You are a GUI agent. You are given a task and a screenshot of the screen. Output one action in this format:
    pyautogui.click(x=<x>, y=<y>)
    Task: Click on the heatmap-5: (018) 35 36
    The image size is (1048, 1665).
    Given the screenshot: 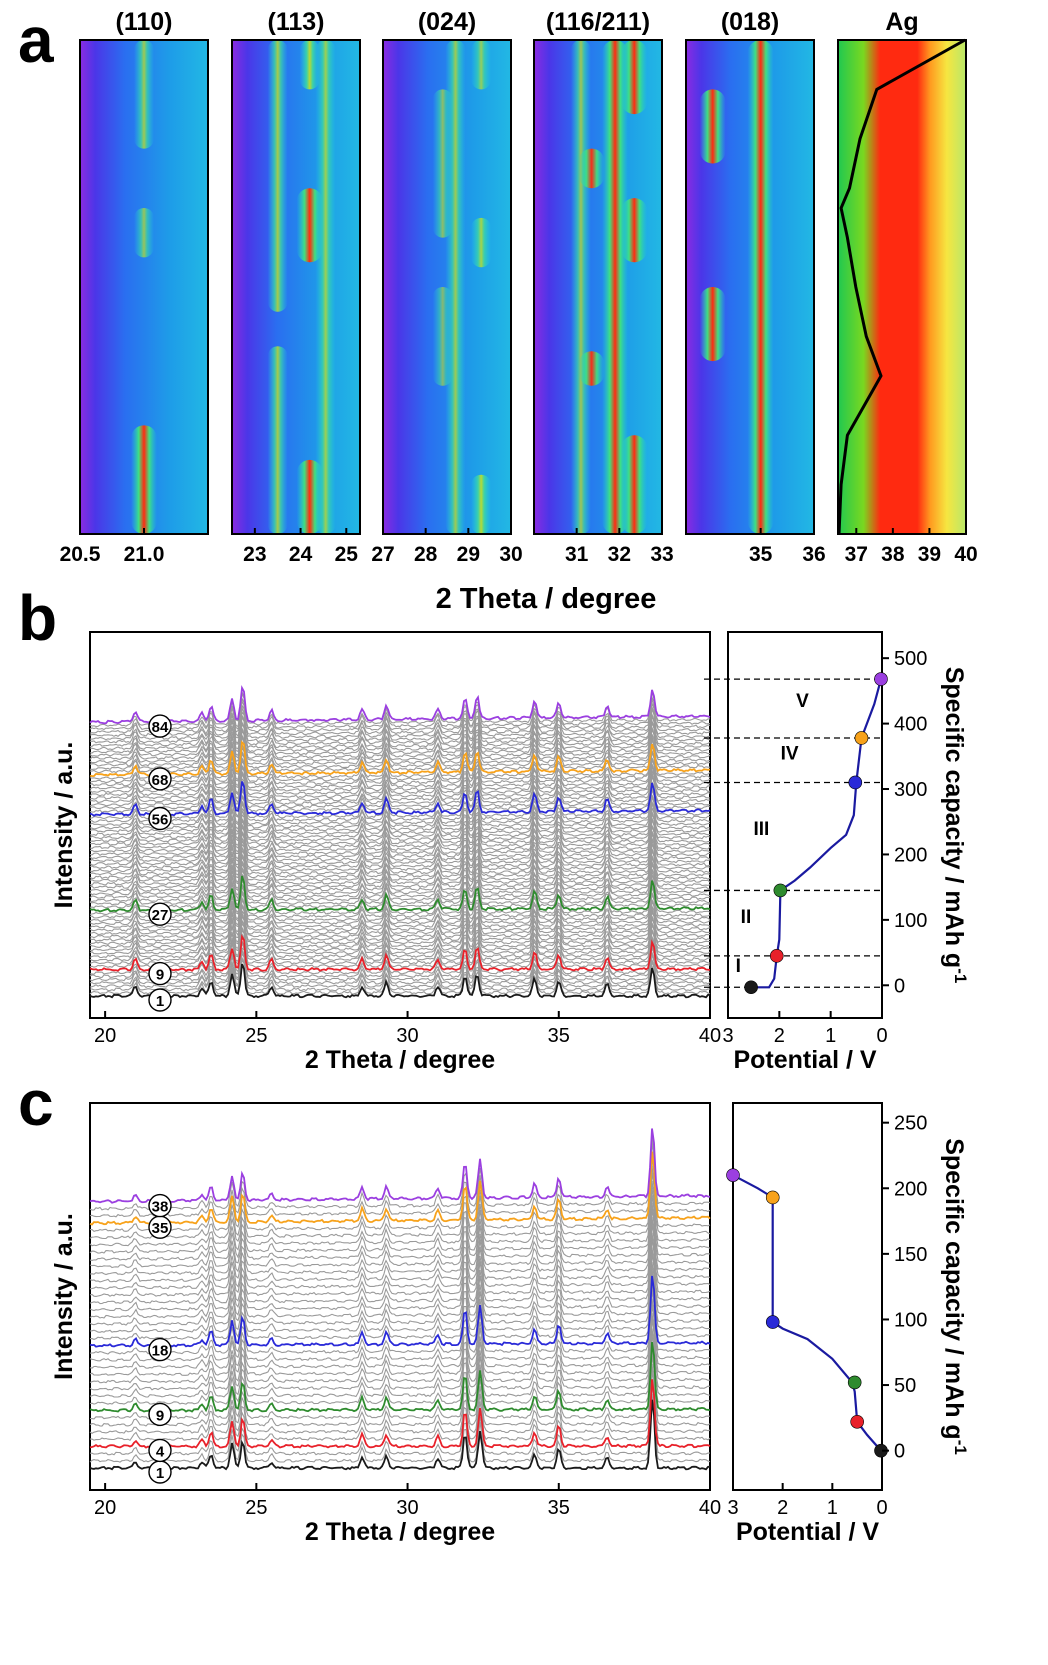 What is the action you would take?
    pyautogui.click(x=755, y=287)
    